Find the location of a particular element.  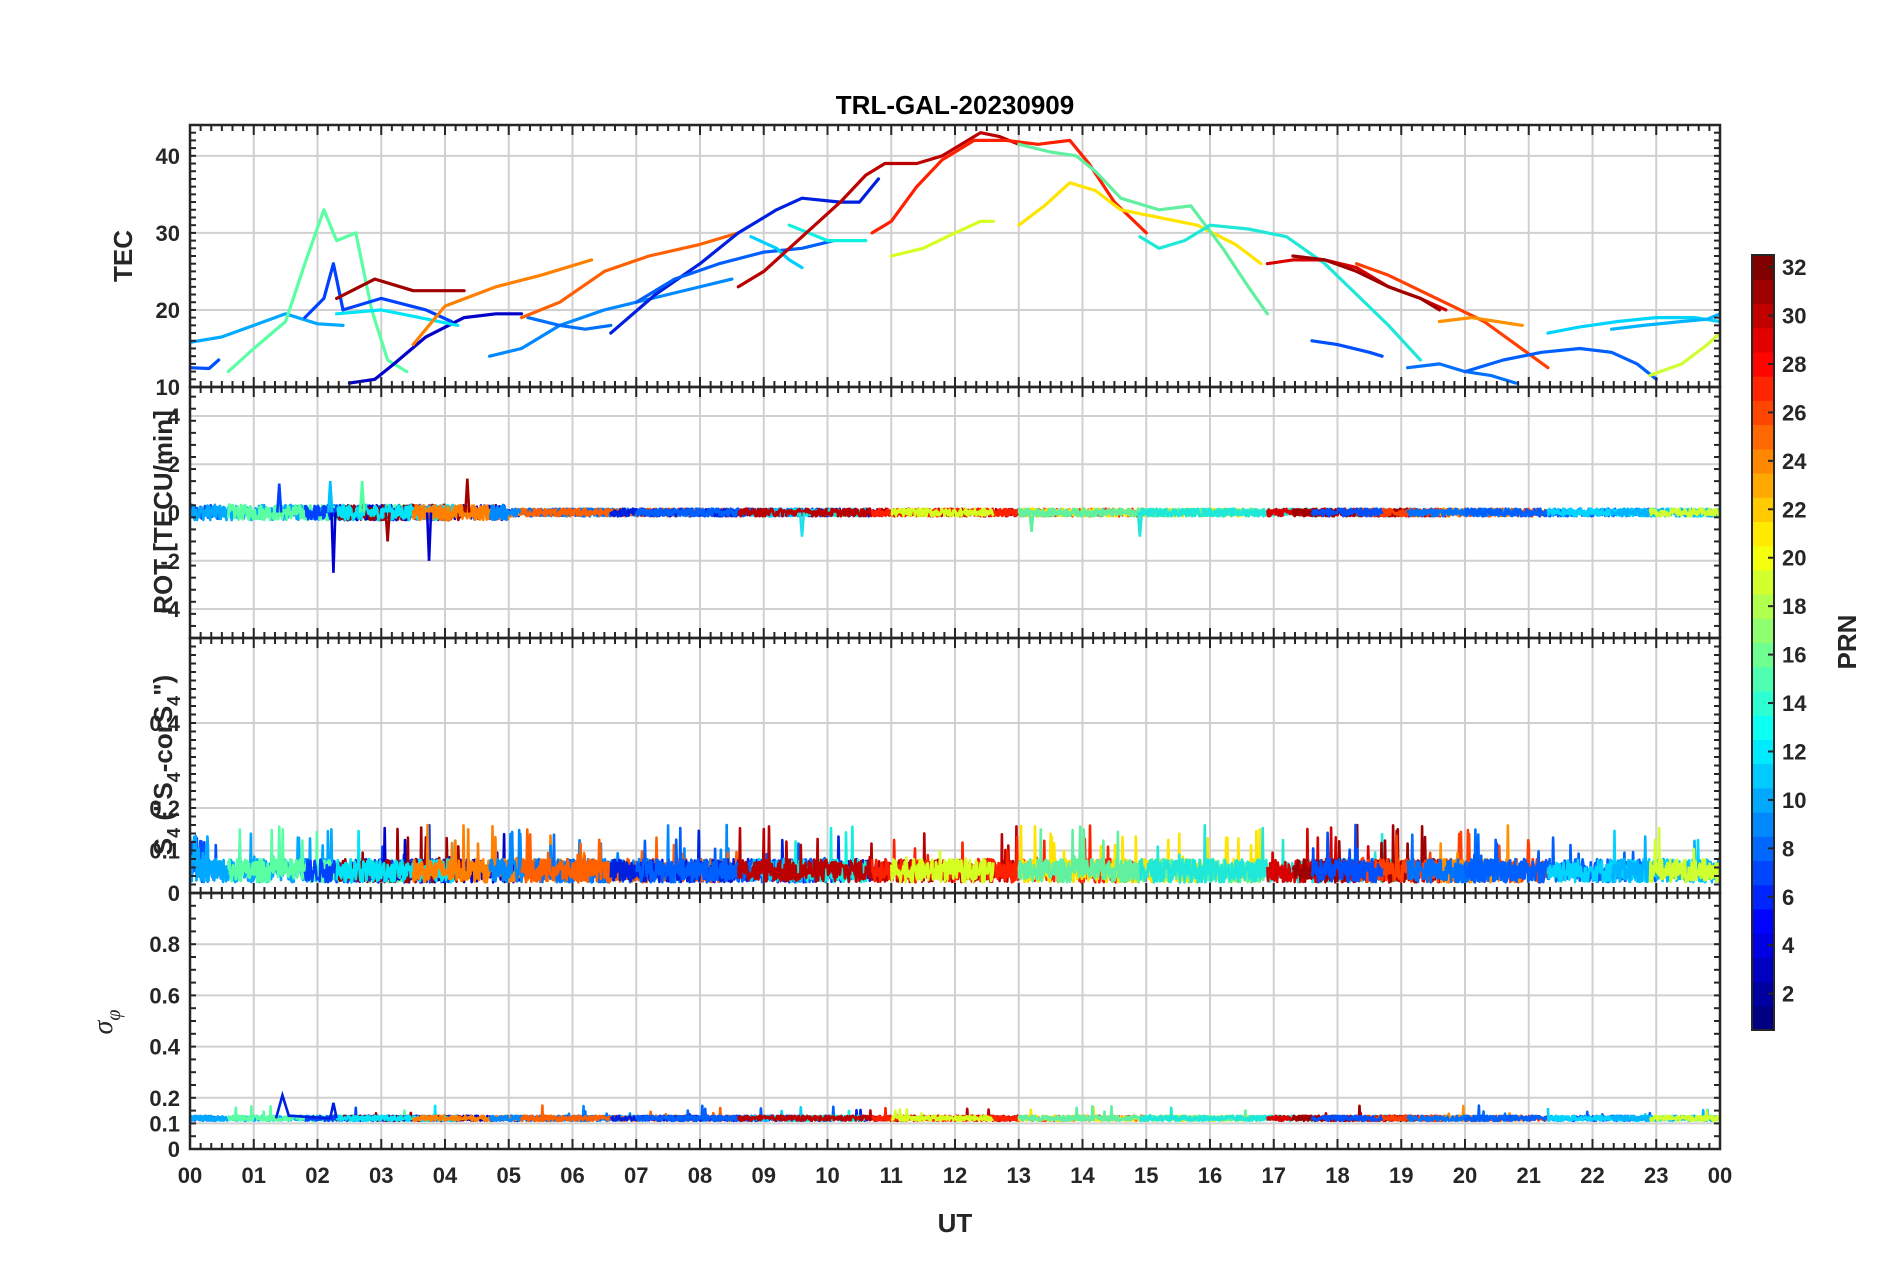

y-tick-label: 0.1 is located at coordinates (164, 1123).